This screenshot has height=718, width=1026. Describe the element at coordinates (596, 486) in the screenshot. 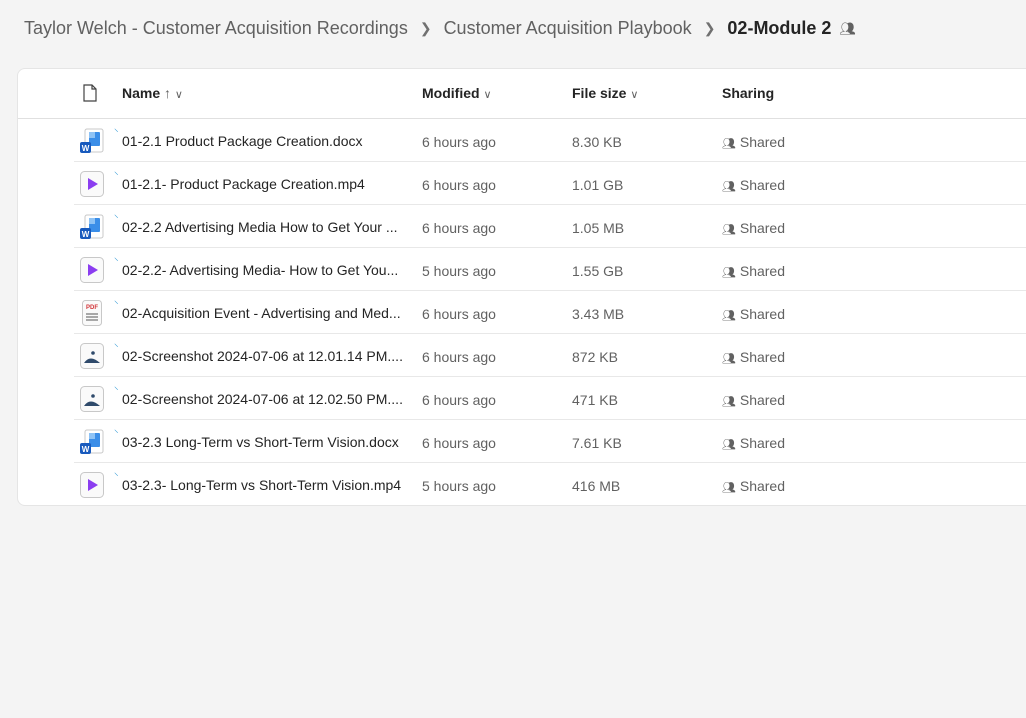

I see `file-size: 416 MB` at that location.